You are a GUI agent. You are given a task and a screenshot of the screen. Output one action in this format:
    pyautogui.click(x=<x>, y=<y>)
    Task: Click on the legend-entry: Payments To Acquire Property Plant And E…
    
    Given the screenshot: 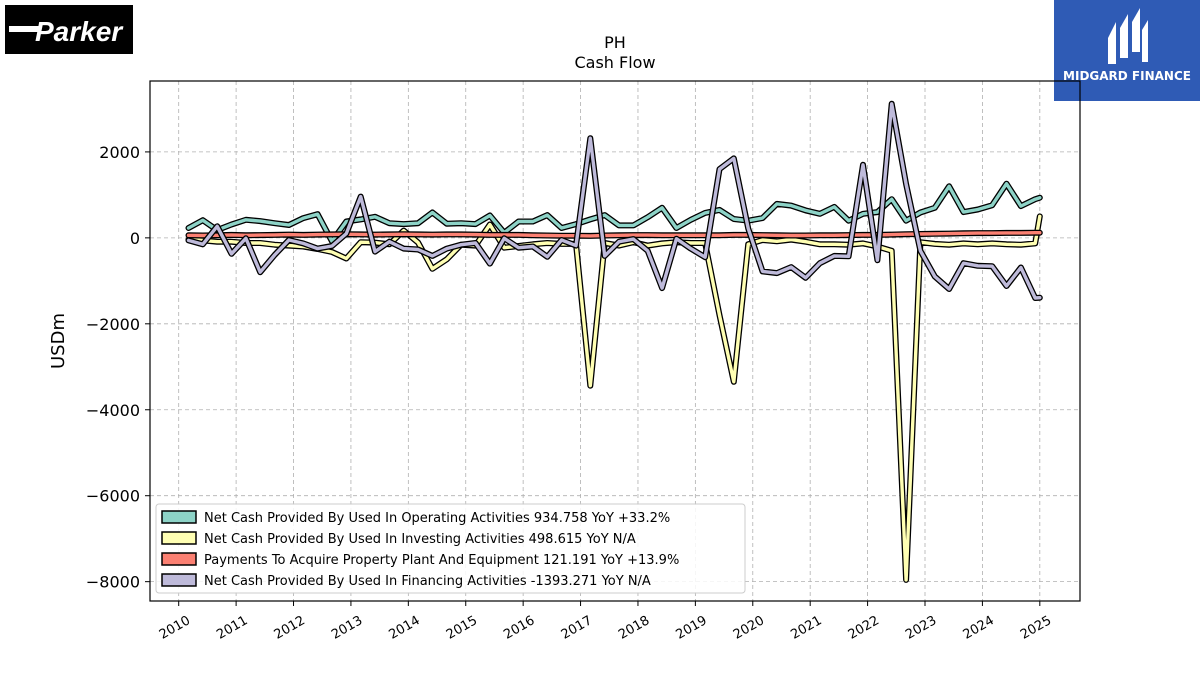 What is the action you would take?
    pyautogui.click(x=441, y=560)
    